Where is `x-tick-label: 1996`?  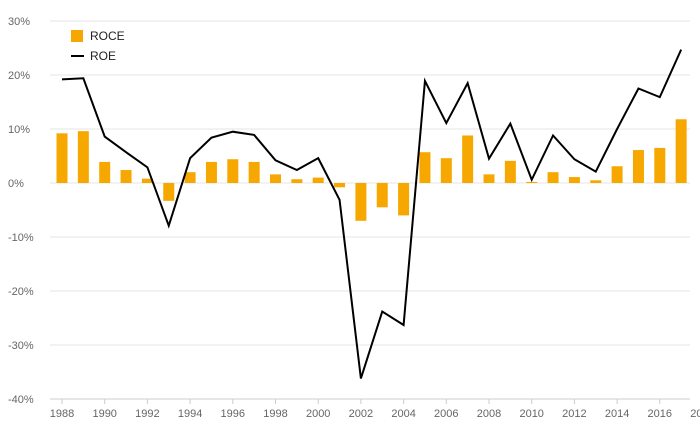 x-tick-label: 1996 is located at coordinates (233, 414).